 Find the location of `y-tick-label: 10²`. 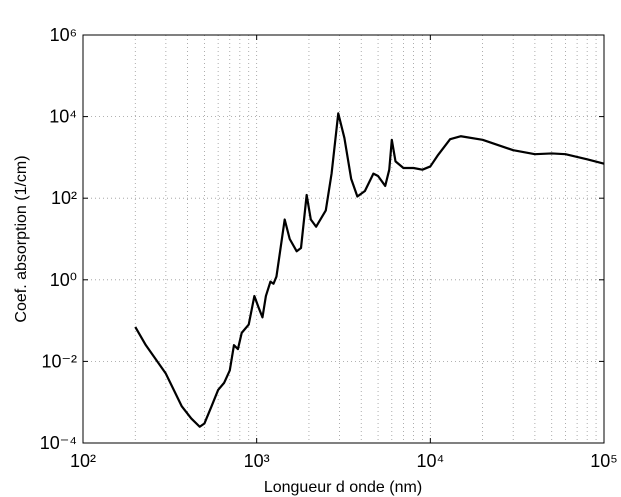

y-tick-label: 10² is located at coordinates (64, 198).